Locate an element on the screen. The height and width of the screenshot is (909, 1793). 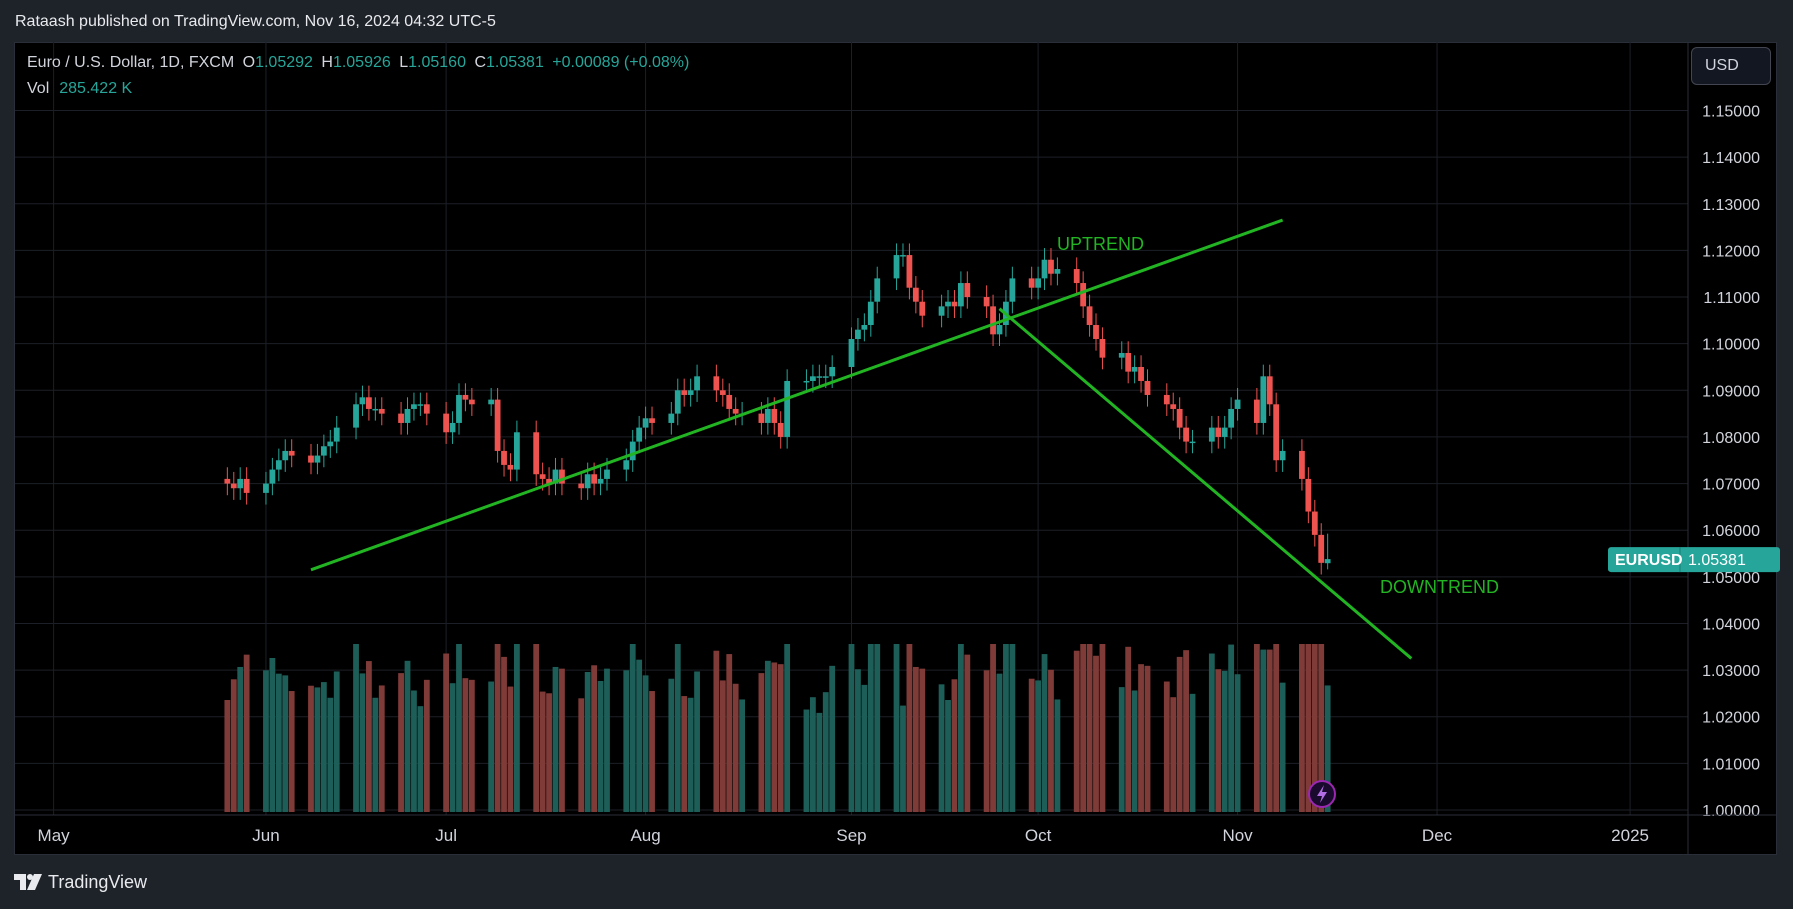
x-tick-label: Sep is located at coordinates (851, 835).